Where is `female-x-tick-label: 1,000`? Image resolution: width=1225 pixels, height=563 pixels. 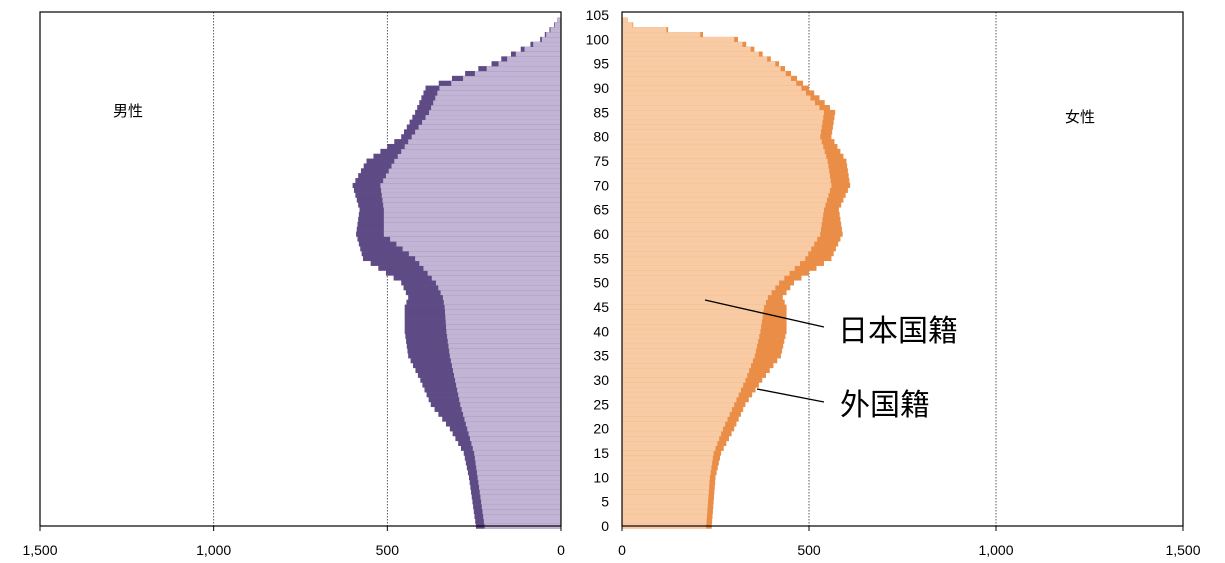 female-x-tick-label: 1,000 is located at coordinates (995, 550).